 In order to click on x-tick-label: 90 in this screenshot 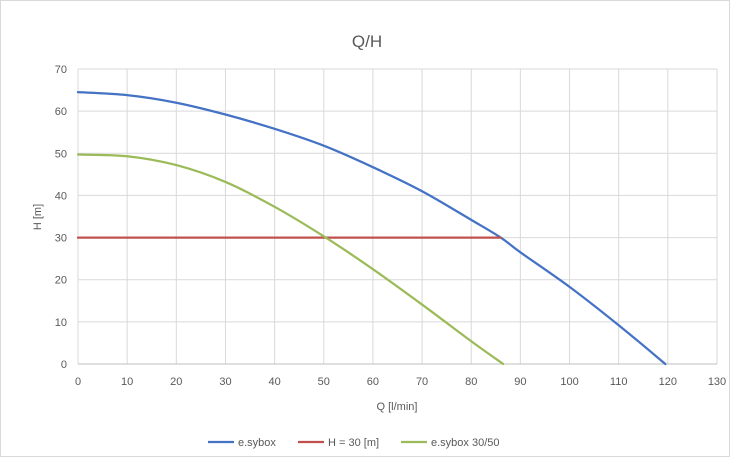, I will do `click(520, 382)`.